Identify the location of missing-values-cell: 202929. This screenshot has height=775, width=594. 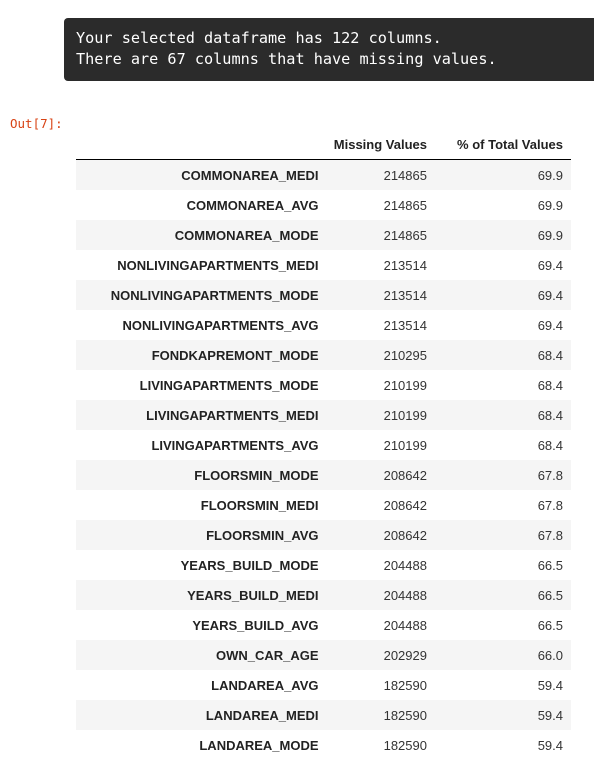
(405, 655).